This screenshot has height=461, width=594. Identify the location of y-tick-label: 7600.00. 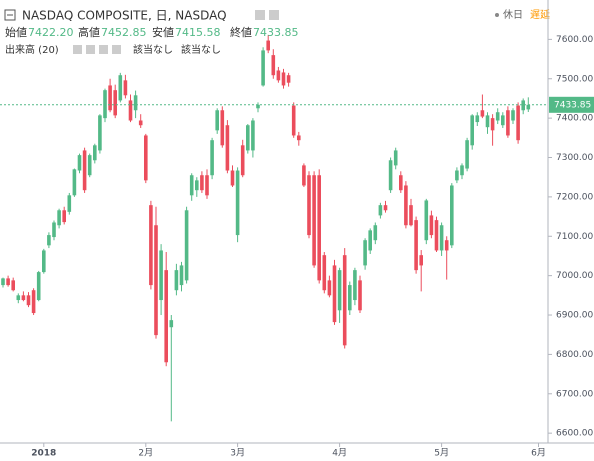
(574, 40).